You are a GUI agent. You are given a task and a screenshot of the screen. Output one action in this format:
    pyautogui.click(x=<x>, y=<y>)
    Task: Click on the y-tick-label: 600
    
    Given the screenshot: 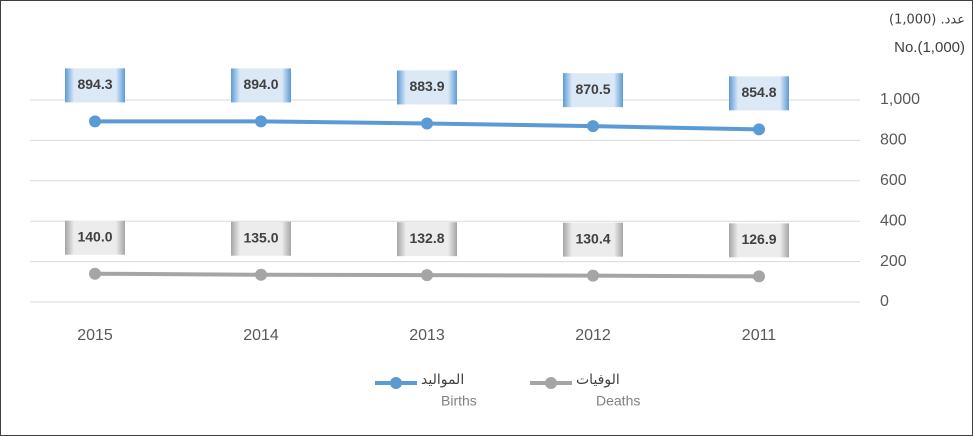 What is the action you would take?
    pyautogui.click(x=893, y=180)
    